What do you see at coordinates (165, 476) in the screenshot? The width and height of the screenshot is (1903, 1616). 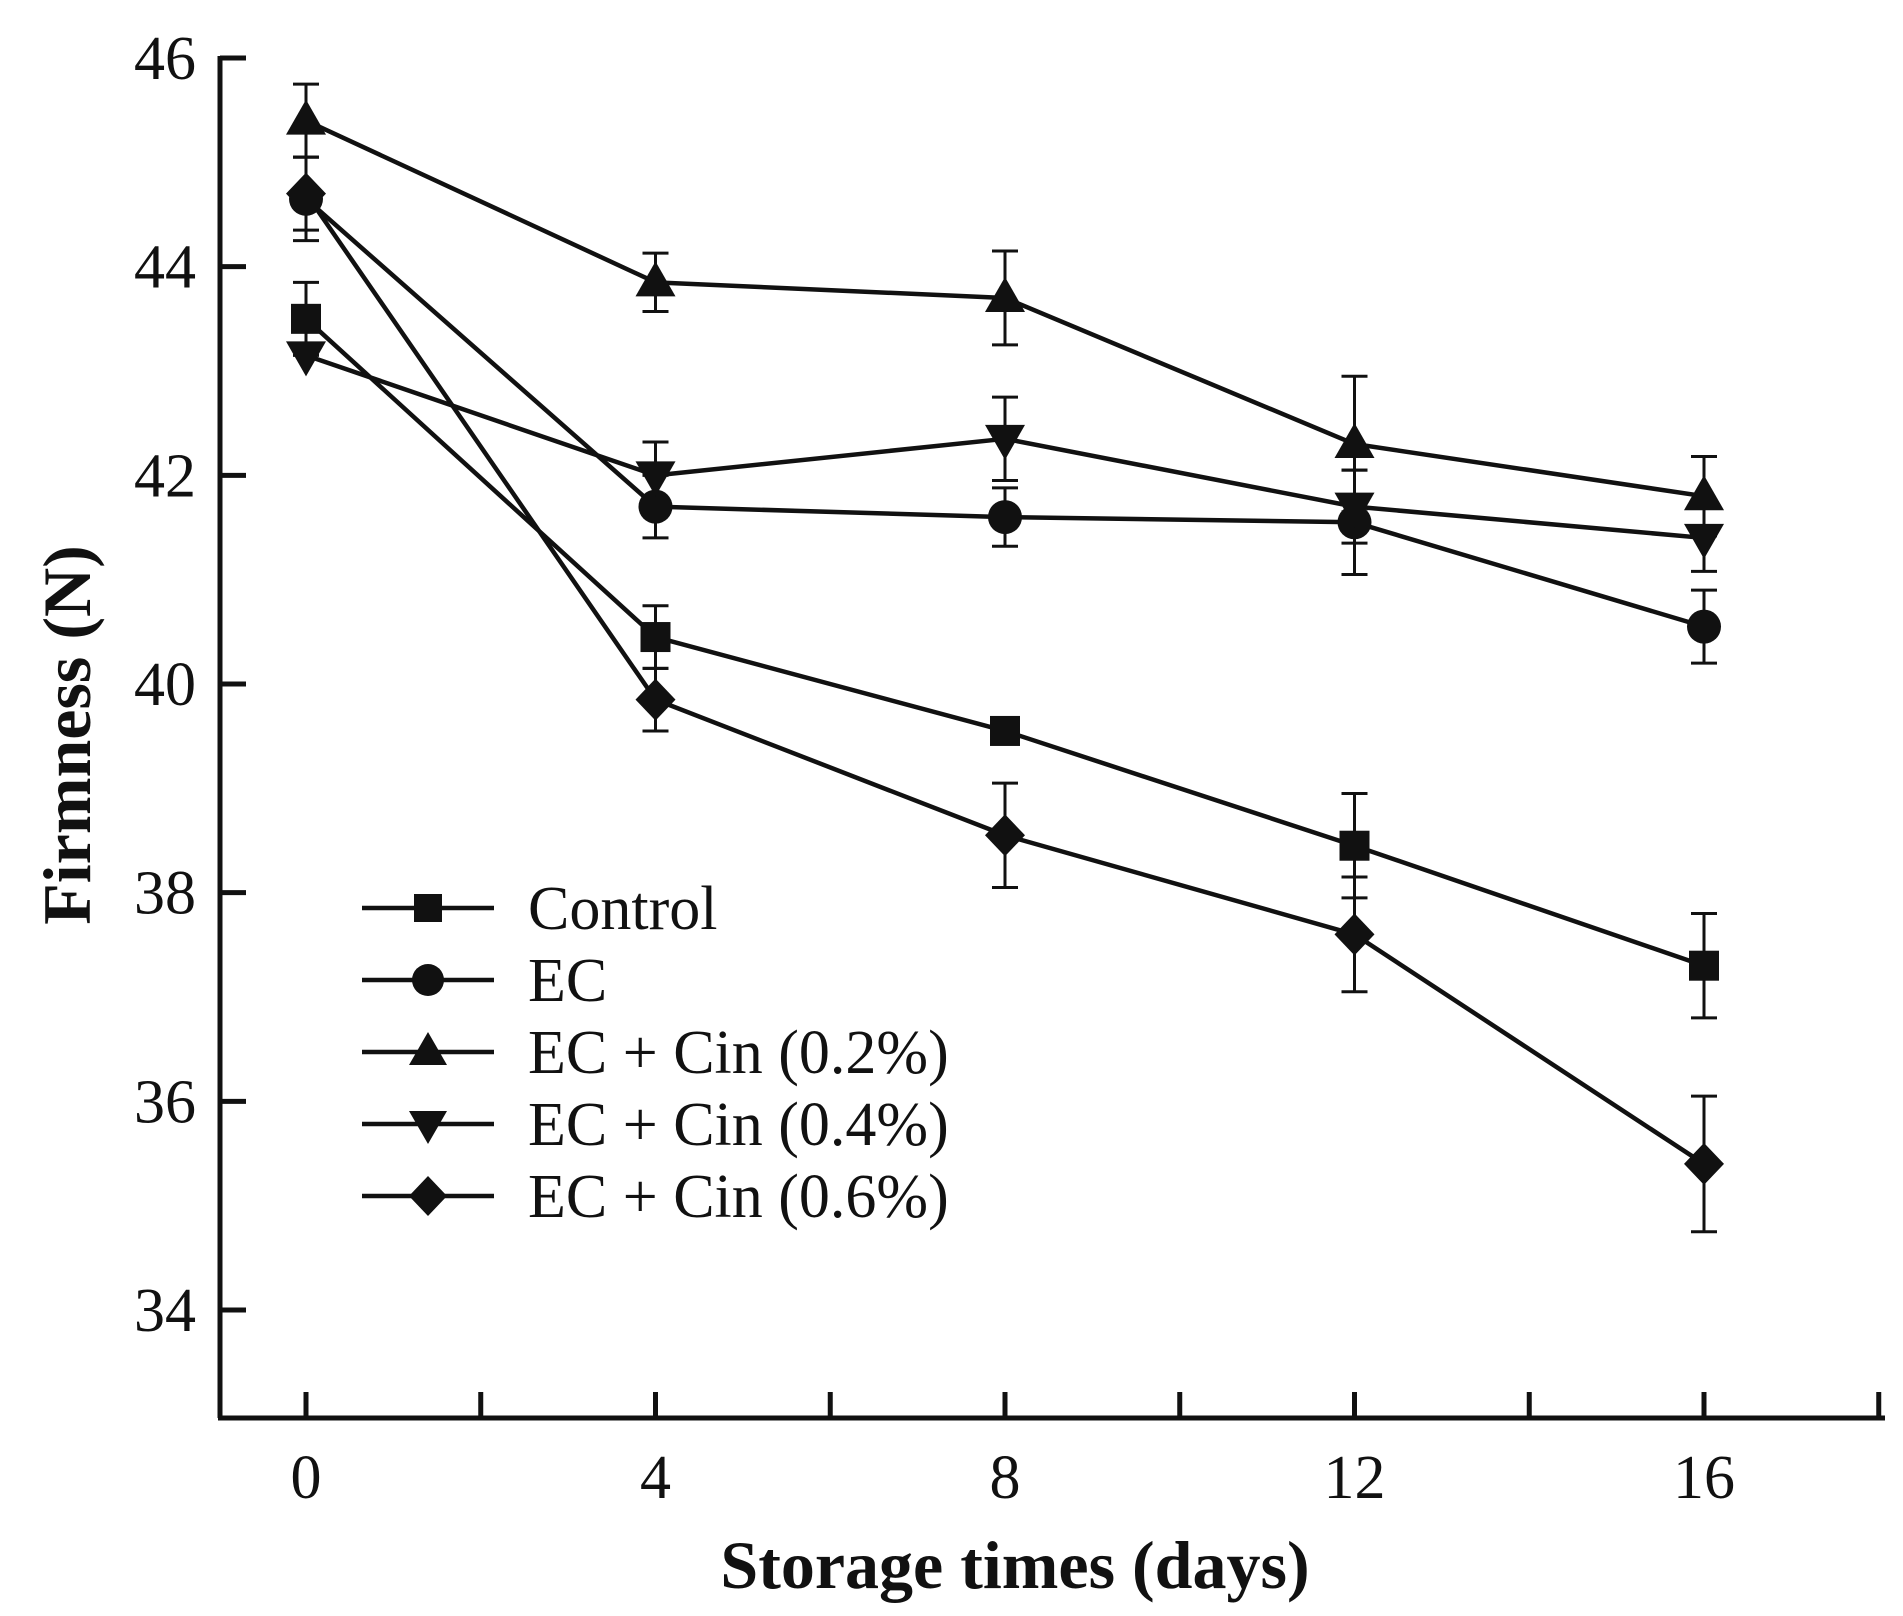 I see `y-tick-label-42: 42` at bounding box center [165, 476].